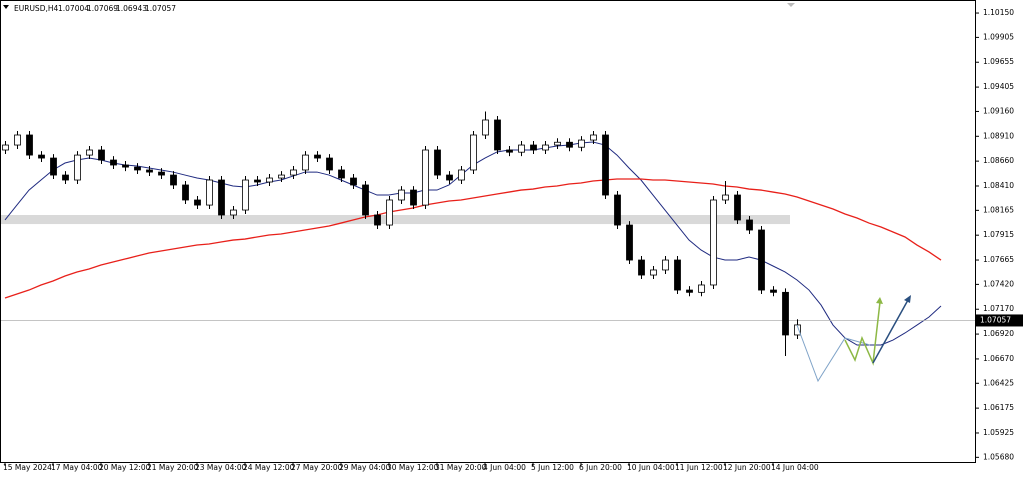  Describe the element at coordinates (998, 432) in the screenshot. I see `y-tick-label: 1.05925` at that location.